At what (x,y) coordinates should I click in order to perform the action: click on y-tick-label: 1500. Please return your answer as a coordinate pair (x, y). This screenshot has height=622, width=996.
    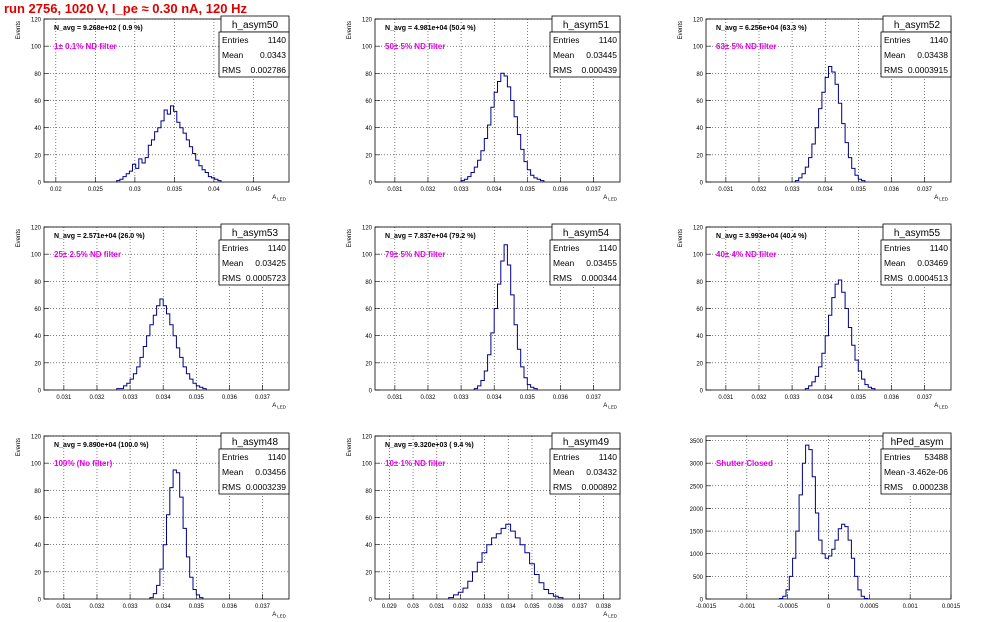
    Looking at the image, I should click on (697, 533).